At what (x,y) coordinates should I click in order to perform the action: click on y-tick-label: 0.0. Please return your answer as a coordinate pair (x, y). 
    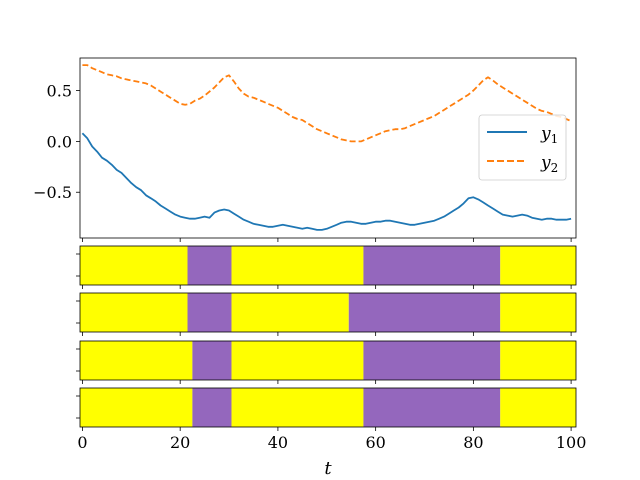
    Looking at the image, I should click on (59, 141).